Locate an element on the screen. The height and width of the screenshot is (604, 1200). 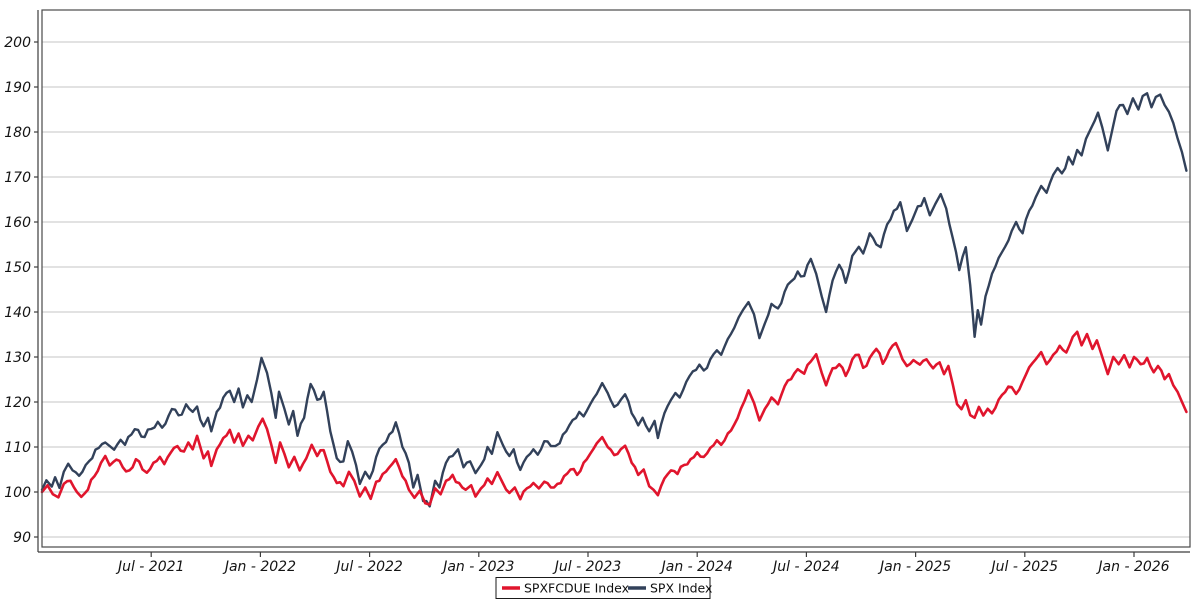
y-tick-label: 110 is located at coordinates (17, 448).